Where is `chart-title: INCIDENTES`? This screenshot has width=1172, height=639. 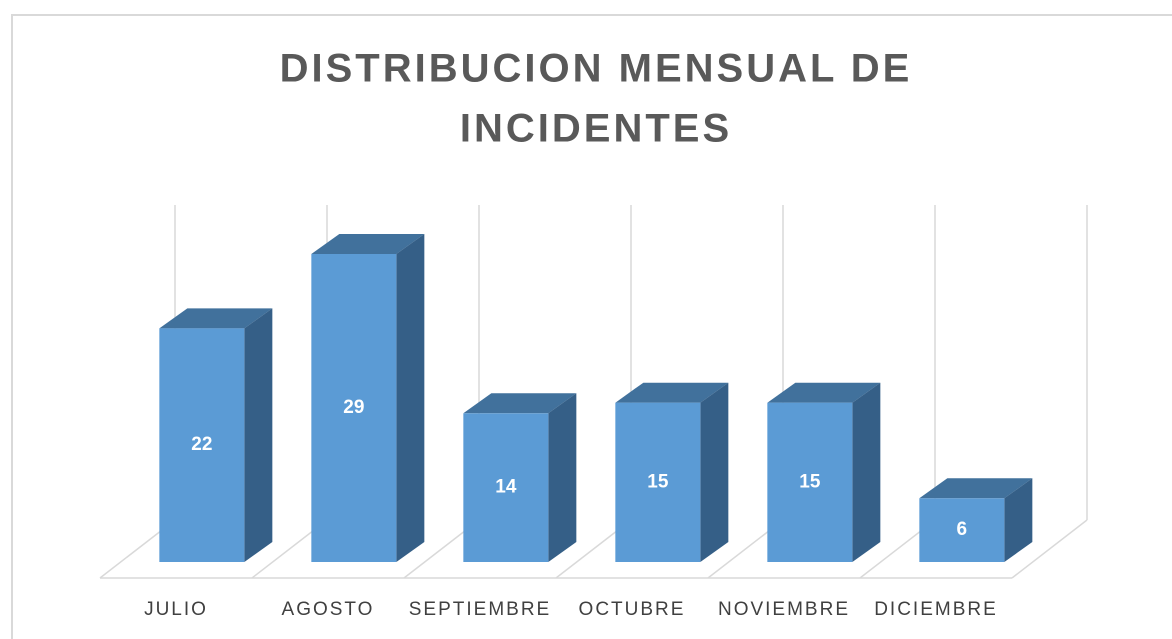
chart-title: INCIDENTES is located at coordinates (596, 129).